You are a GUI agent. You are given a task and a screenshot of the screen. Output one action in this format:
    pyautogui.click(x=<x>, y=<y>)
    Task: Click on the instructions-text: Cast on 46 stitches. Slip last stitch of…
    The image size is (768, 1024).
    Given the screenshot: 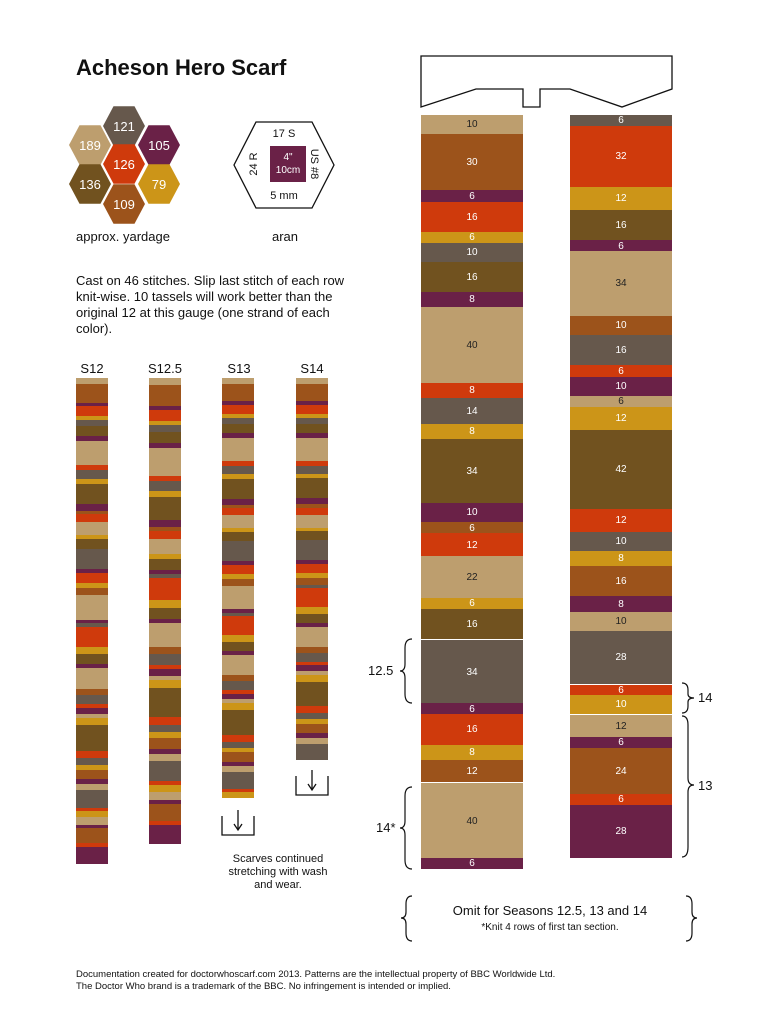 What is the action you would take?
    pyautogui.click(x=210, y=304)
    